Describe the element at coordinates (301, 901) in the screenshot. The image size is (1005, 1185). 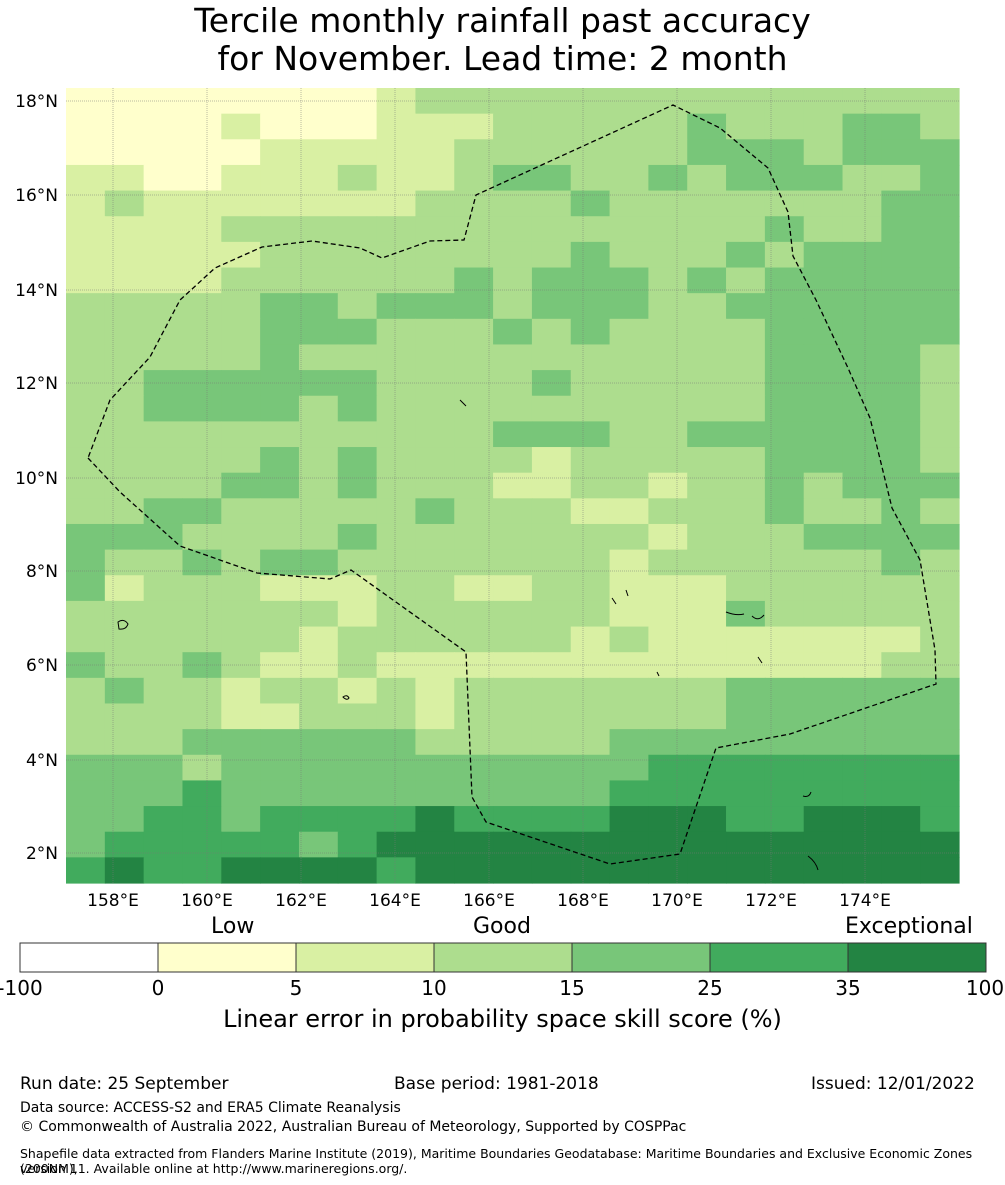
I see `longitude-label: 162°E` at that location.